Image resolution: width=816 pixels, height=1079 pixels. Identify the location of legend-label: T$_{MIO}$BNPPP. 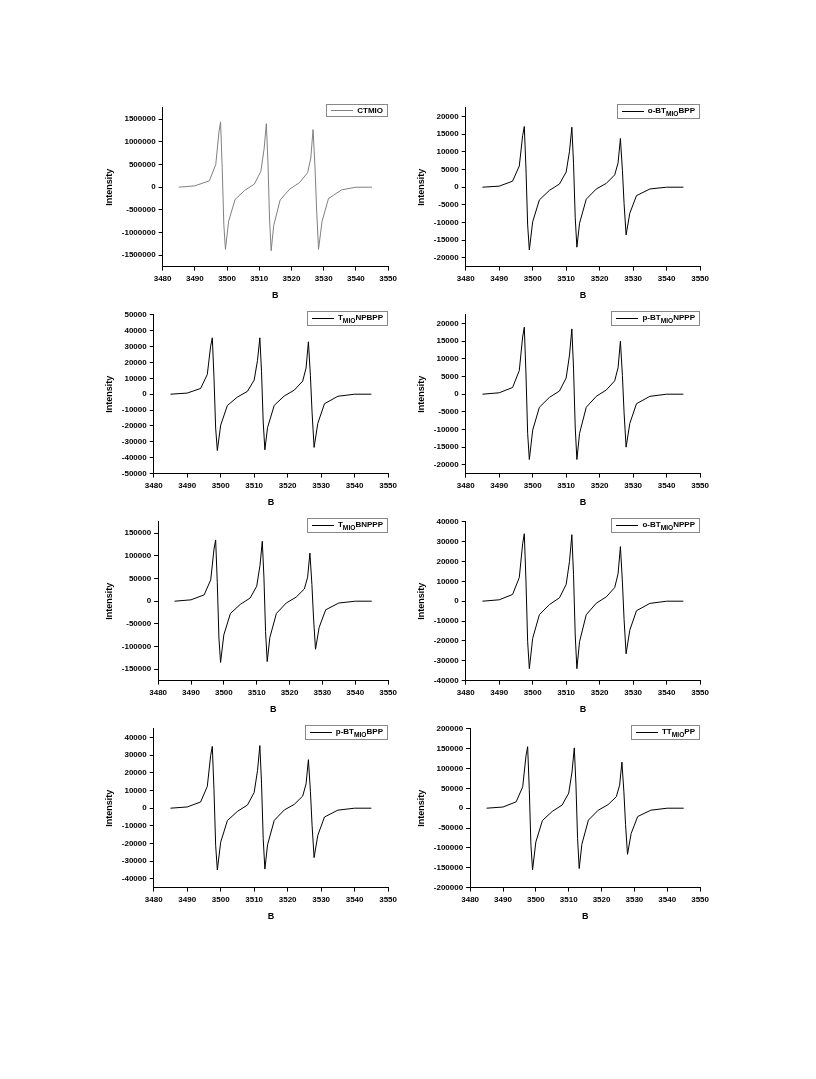
(360, 525).